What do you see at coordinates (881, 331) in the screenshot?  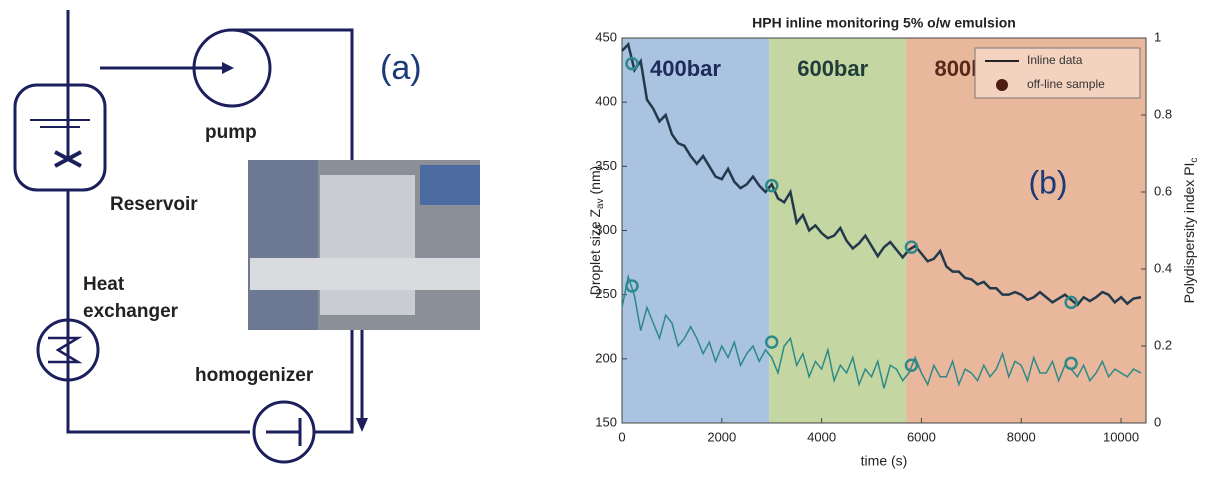 I see `data-line` at bounding box center [881, 331].